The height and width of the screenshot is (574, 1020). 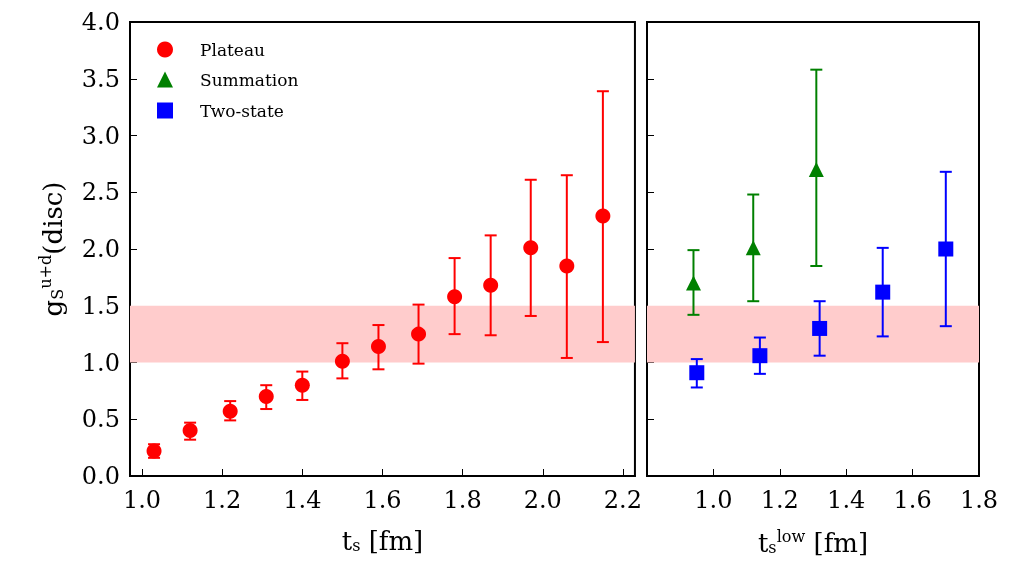 What do you see at coordinates (100, 78) in the screenshot?
I see `y-tick-label: 3.5` at bounding box center [100, 78].